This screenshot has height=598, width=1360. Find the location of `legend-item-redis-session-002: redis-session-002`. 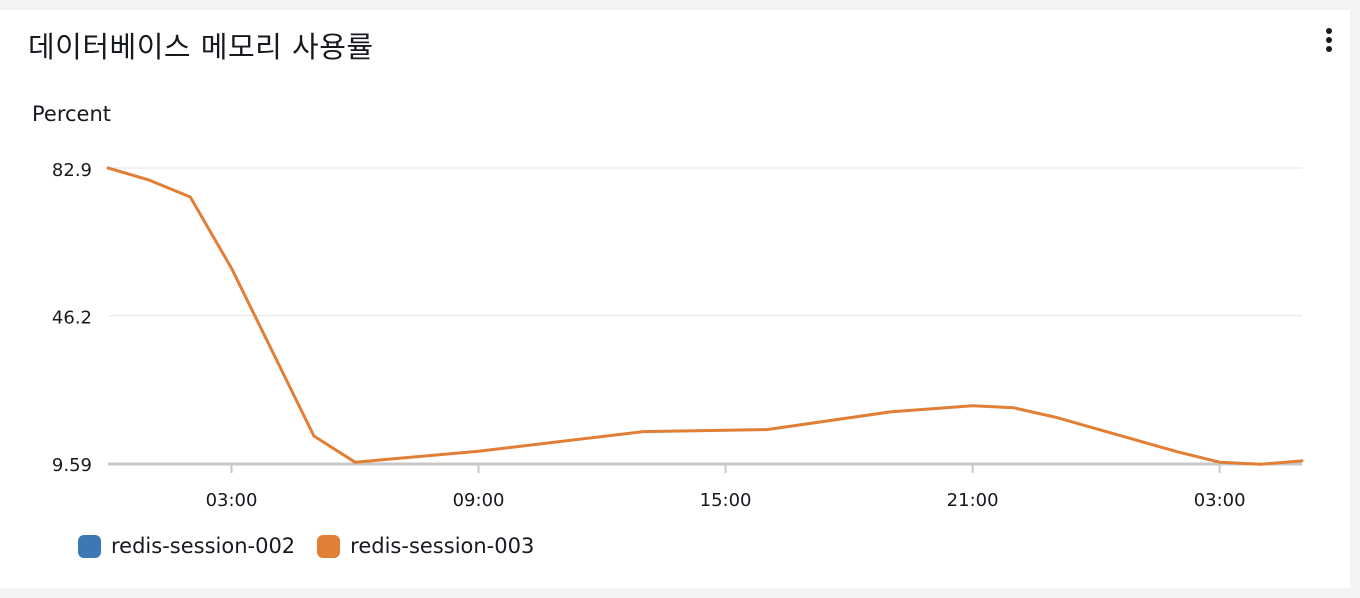

legend-item-redis-session-002: redis-session-002 is located at coordinates (186, 546).